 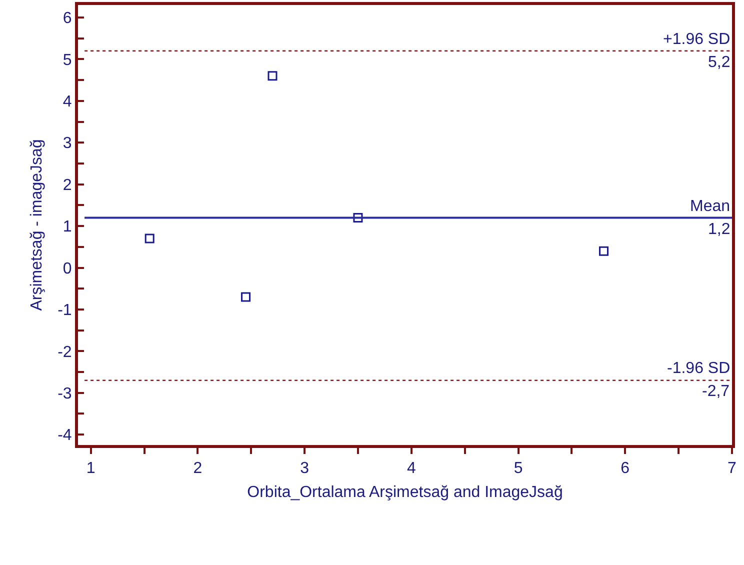 I want to click on y-tick-label: 6, so click(x=67, y=19).